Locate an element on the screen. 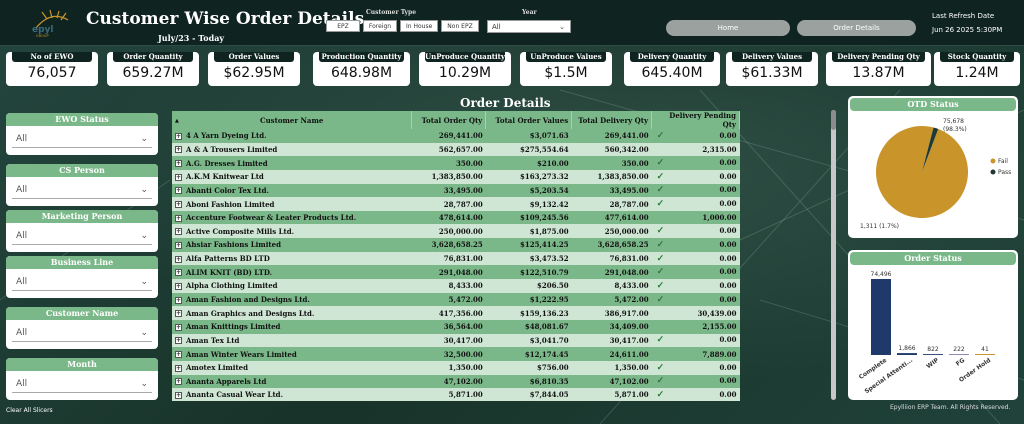  cell-total-order-values: $3,473.52 is located at coordinates (549, 259).